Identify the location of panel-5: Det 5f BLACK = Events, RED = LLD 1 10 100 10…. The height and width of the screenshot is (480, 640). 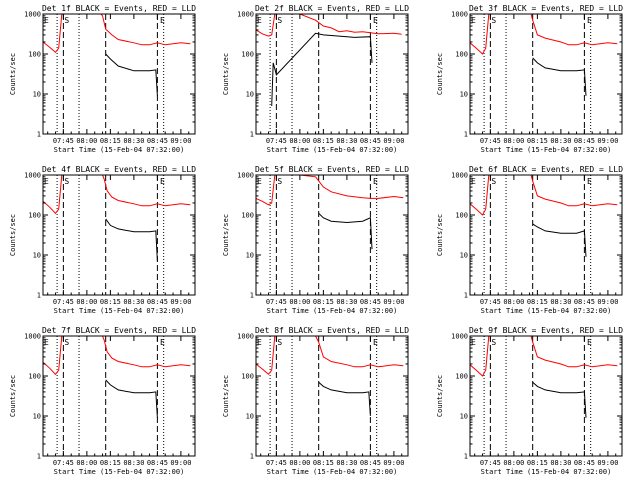
(315, 240).